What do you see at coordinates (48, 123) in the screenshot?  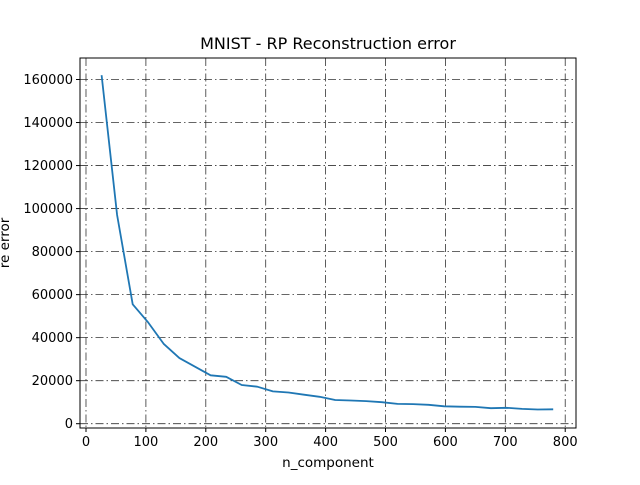 I see `y-tick-label: 140000` at bounding box center [48, 123].